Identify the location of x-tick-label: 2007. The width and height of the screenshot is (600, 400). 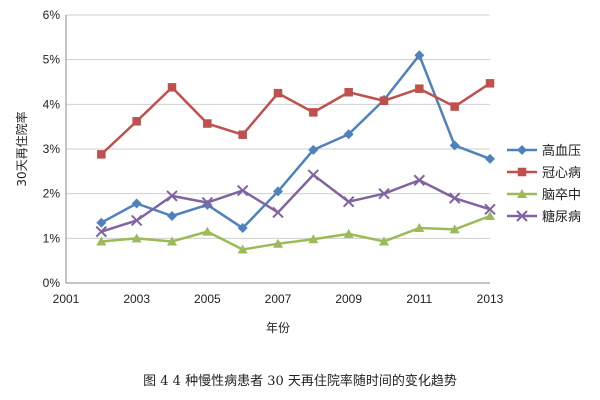
(278, 299).